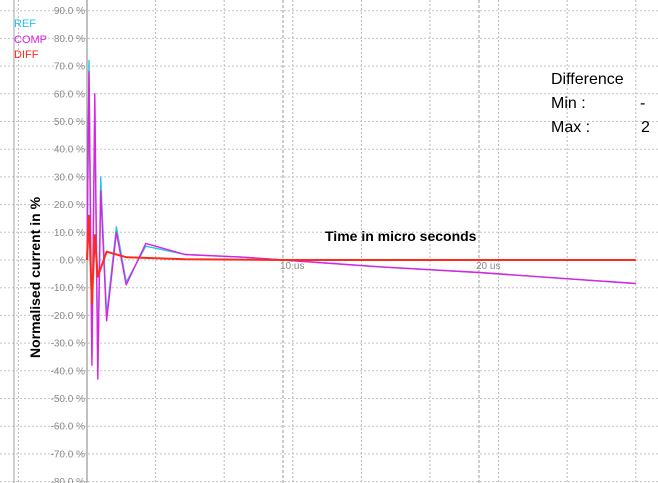 Image resolution: width=658 pixels, height=483 pixels. Describe the element at coordinates (69, 177) in the screenshot. I see `y-tick-label: 30.0 %` at that location.